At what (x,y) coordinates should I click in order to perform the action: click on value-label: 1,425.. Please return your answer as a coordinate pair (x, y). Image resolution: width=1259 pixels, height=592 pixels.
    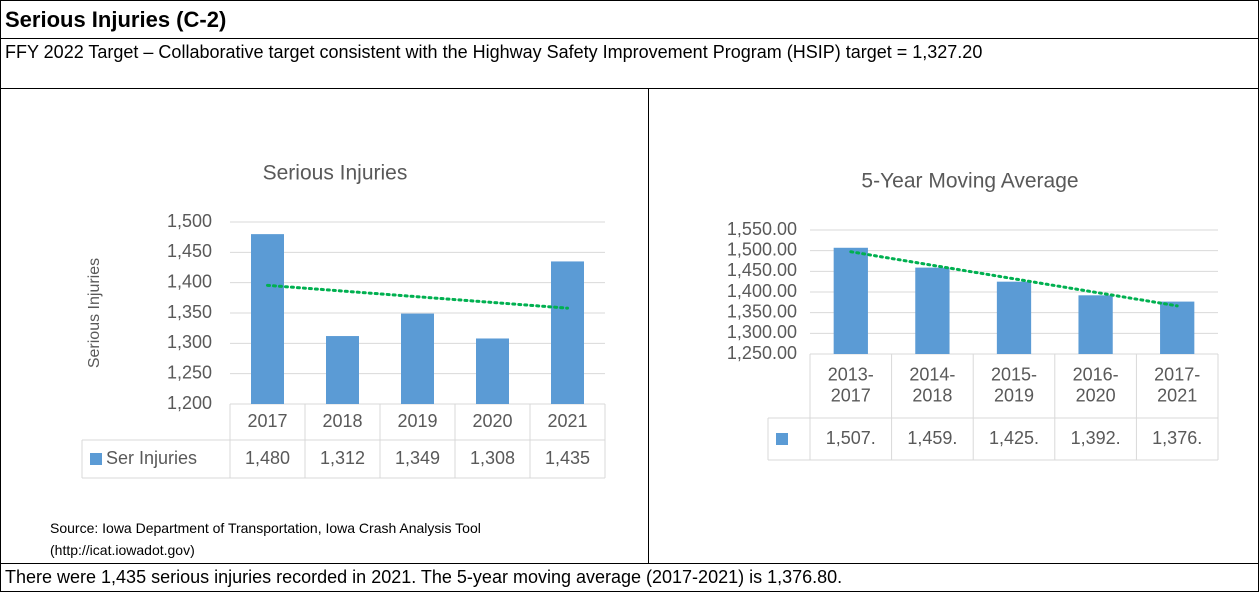
    Looking at the image, I should click on (1014, 438).